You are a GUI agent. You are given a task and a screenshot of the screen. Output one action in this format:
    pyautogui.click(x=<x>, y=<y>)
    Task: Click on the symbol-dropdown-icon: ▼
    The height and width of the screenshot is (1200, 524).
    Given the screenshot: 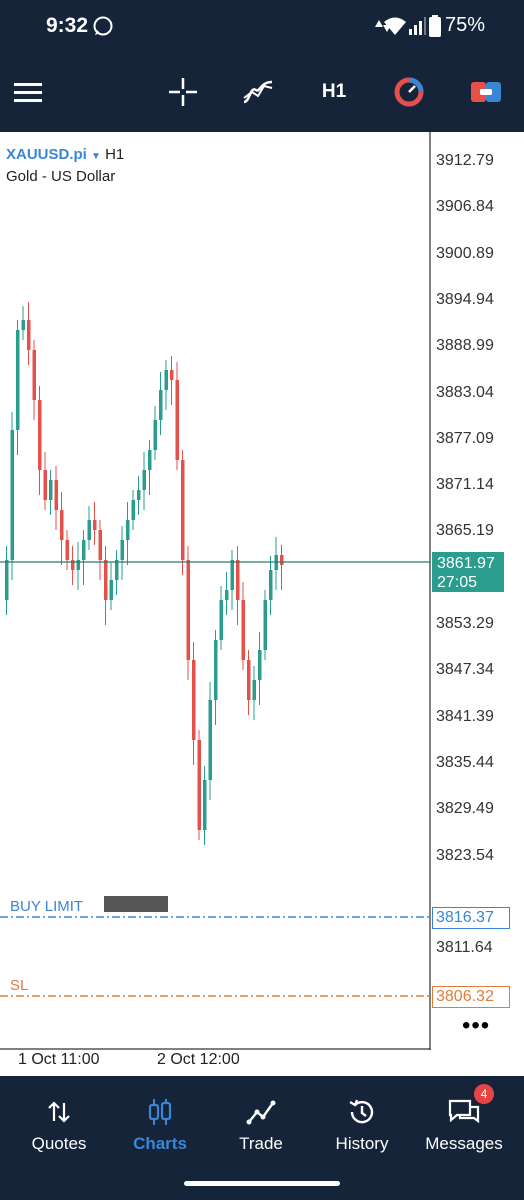 What is the action you would take?
    pyautogui.click(x=96, y=156)
    